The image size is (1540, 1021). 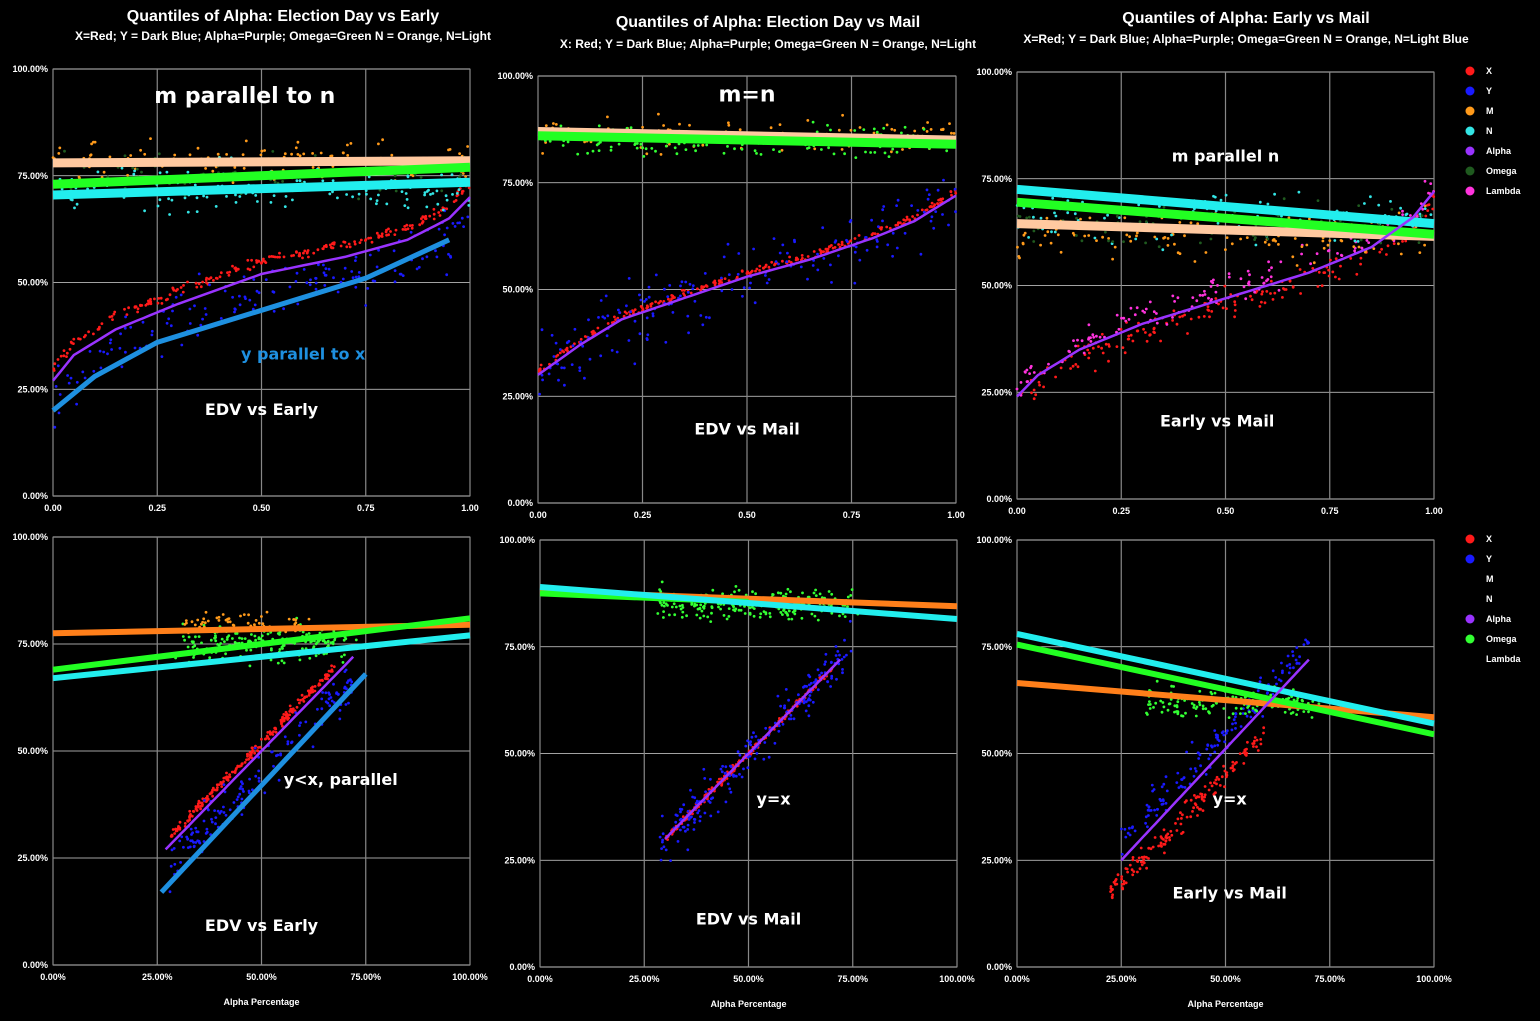 What do you see at coordinates (1489, 559) in the screenshot?
I see `legend-label: Y` at bounding box center [1489, 559].